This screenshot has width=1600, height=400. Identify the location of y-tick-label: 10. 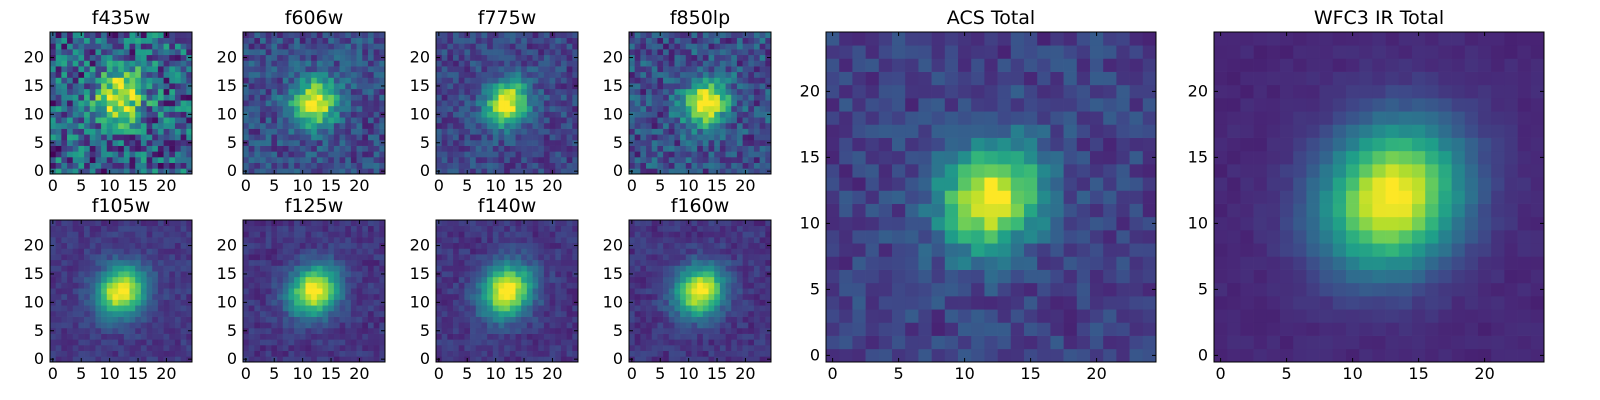
(420, 301).